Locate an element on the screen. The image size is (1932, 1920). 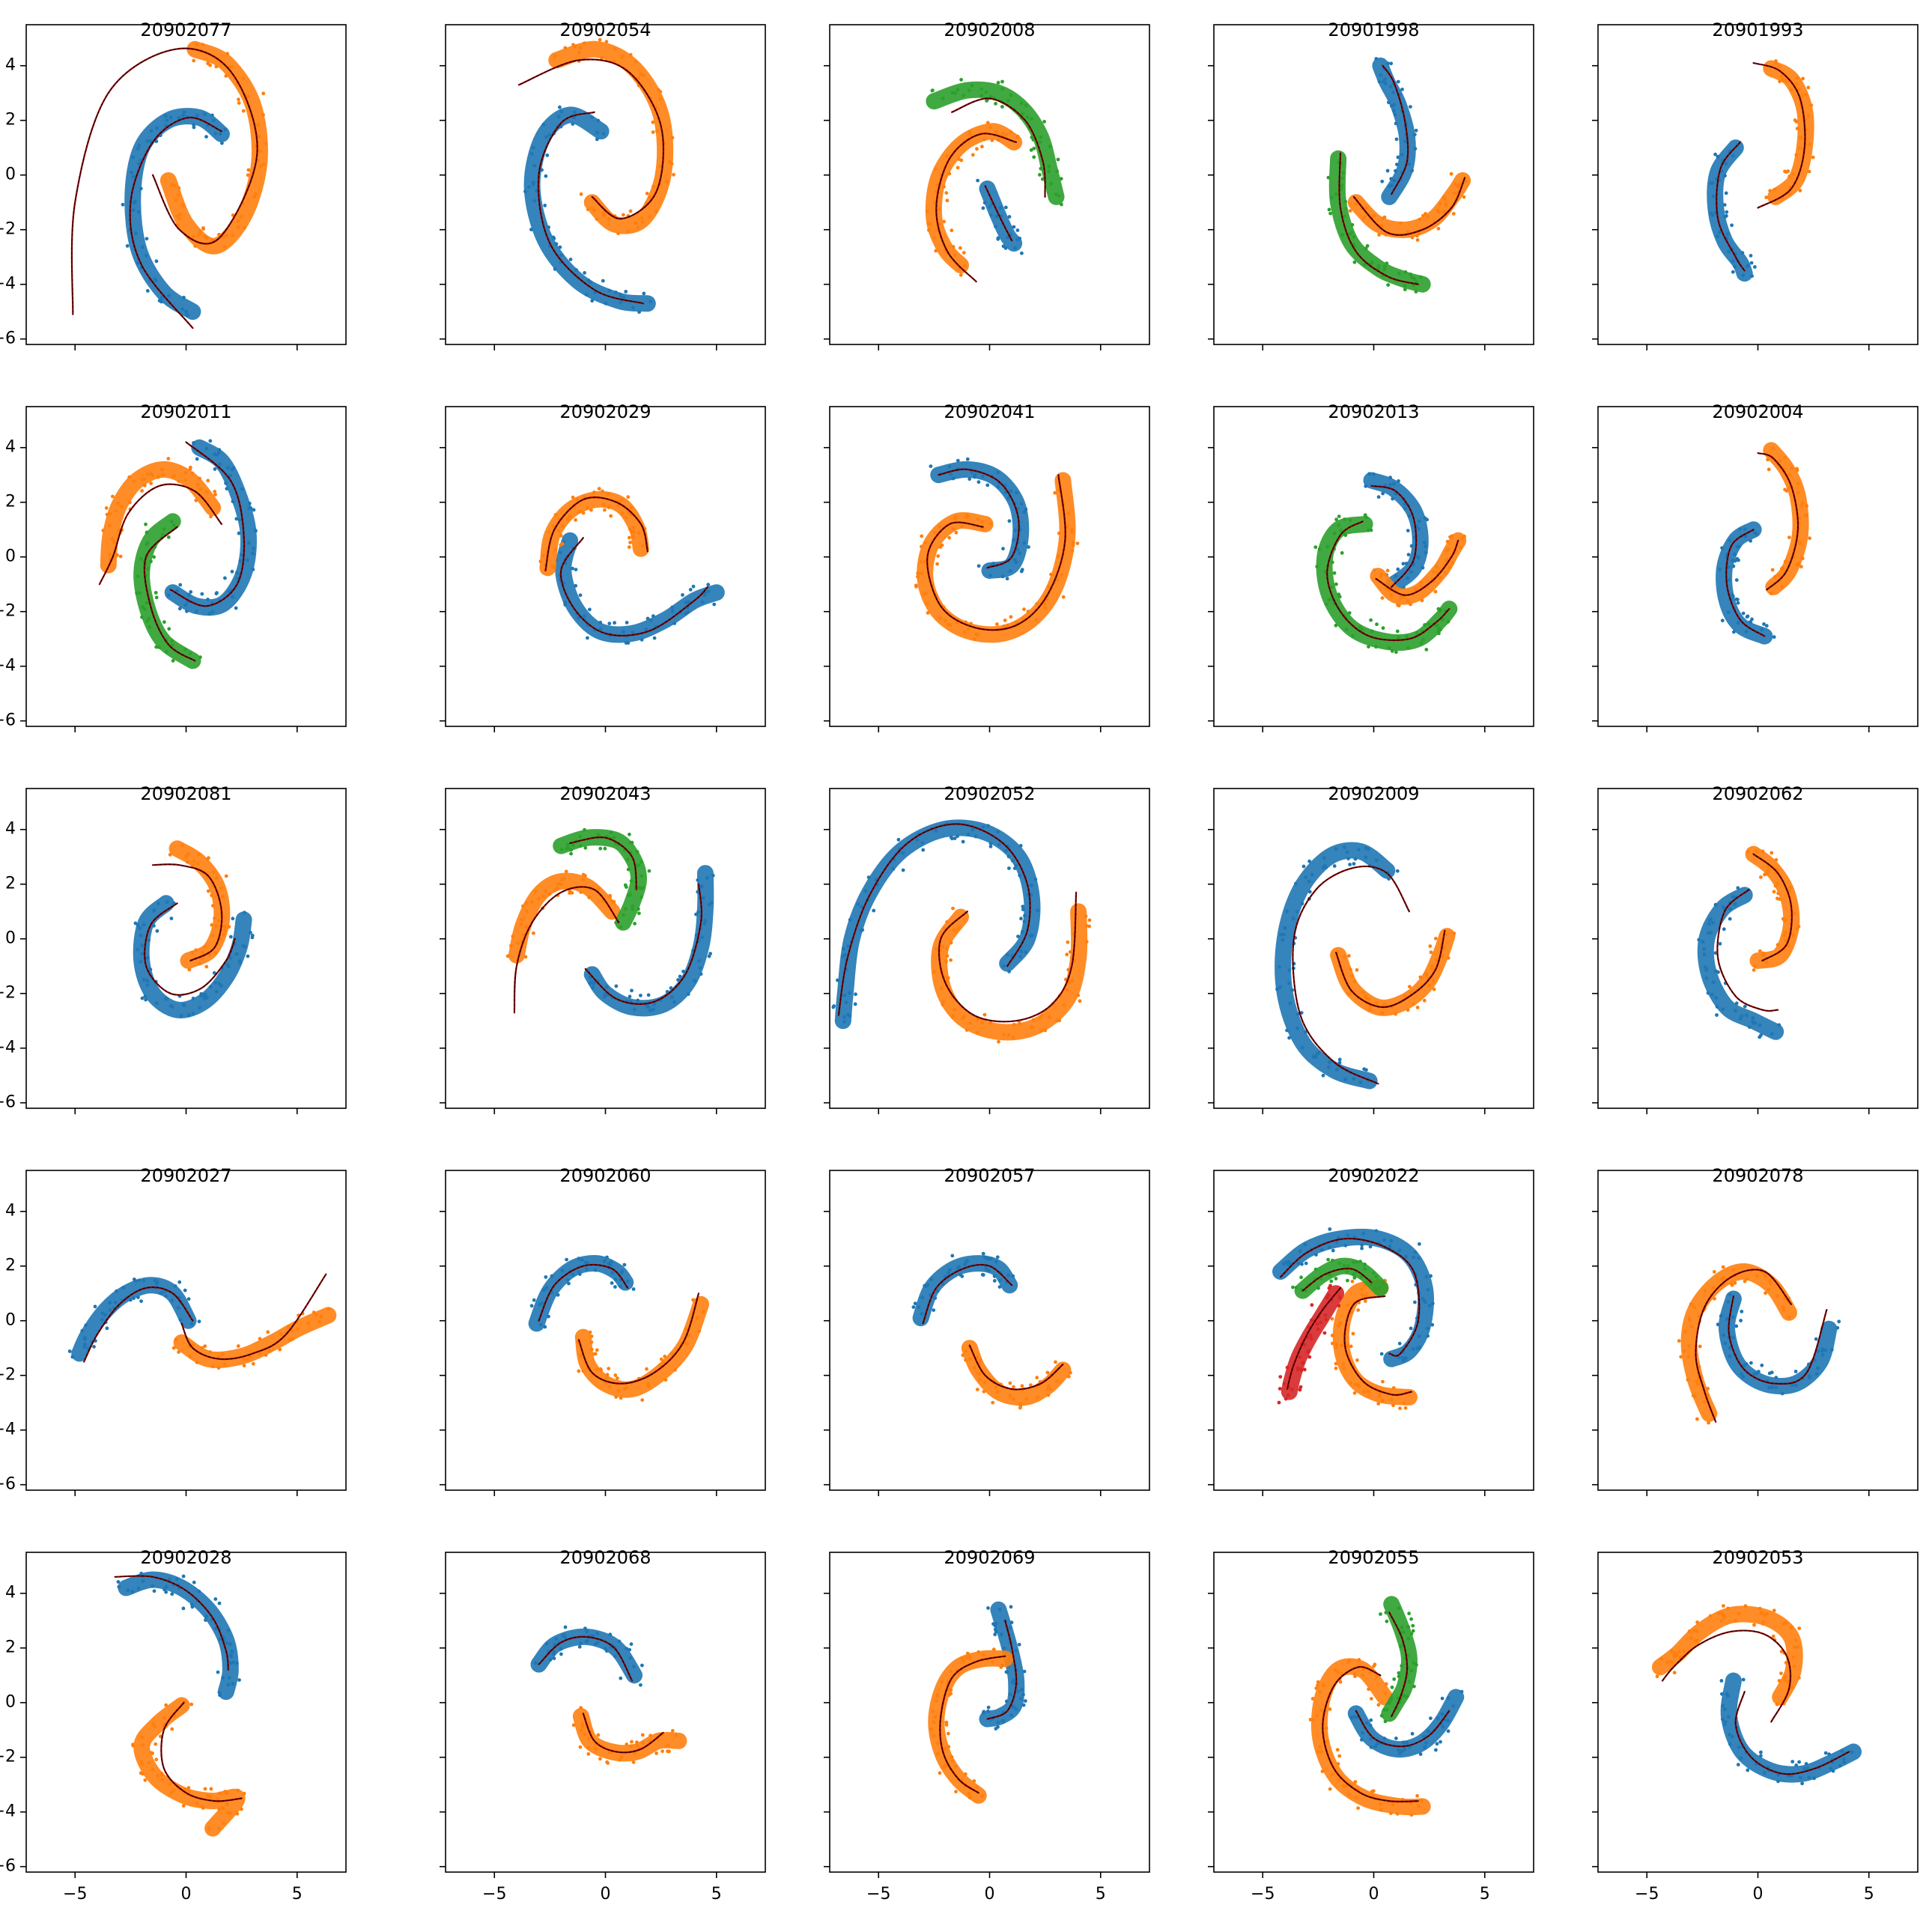
subplot-title: 20902043 is located at coordinates (605, 794).